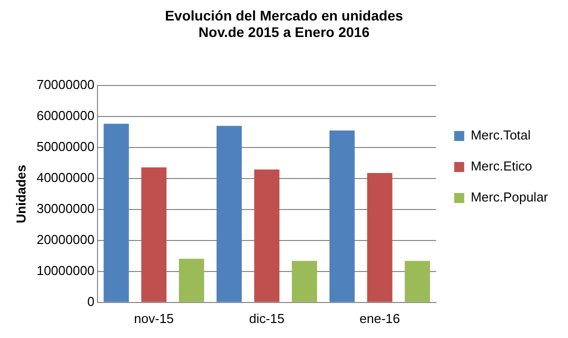 This screenshot has width=568, height=338. I want to click on x-tick-label: dic-15, so click(267, 318).